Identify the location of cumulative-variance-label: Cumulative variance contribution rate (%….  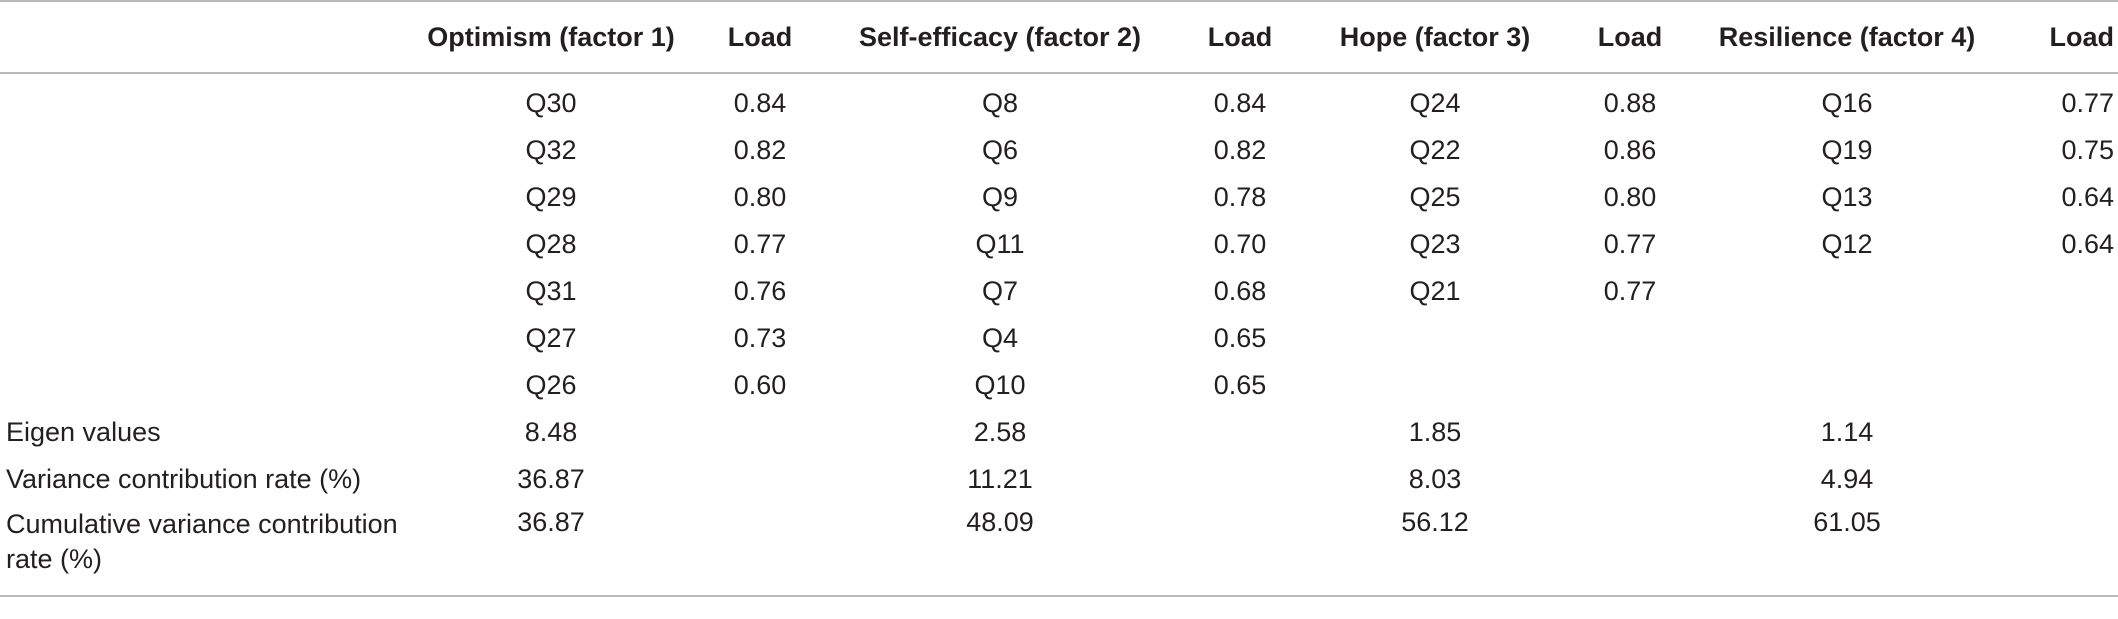
(200, 550).